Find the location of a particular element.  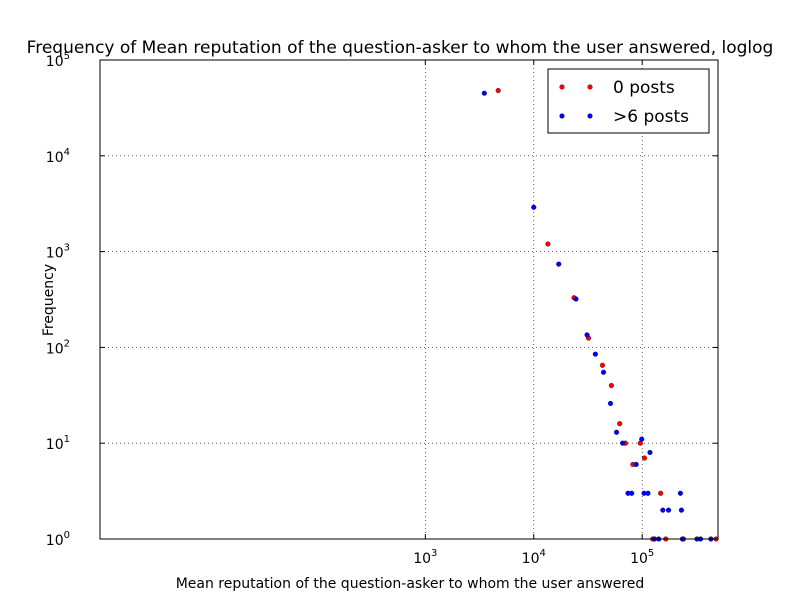

y-tick-label: 10⁵ is located at coordinates (58, 60).